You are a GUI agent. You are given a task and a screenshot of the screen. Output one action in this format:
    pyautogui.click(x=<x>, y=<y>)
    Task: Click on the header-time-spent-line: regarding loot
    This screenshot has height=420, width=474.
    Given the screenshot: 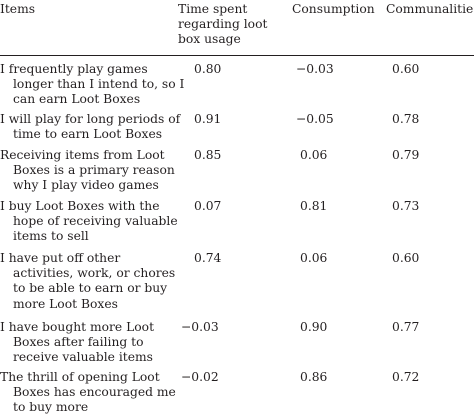 What is the action you would take?
    pyautogui.click(x=223, y=24)
    